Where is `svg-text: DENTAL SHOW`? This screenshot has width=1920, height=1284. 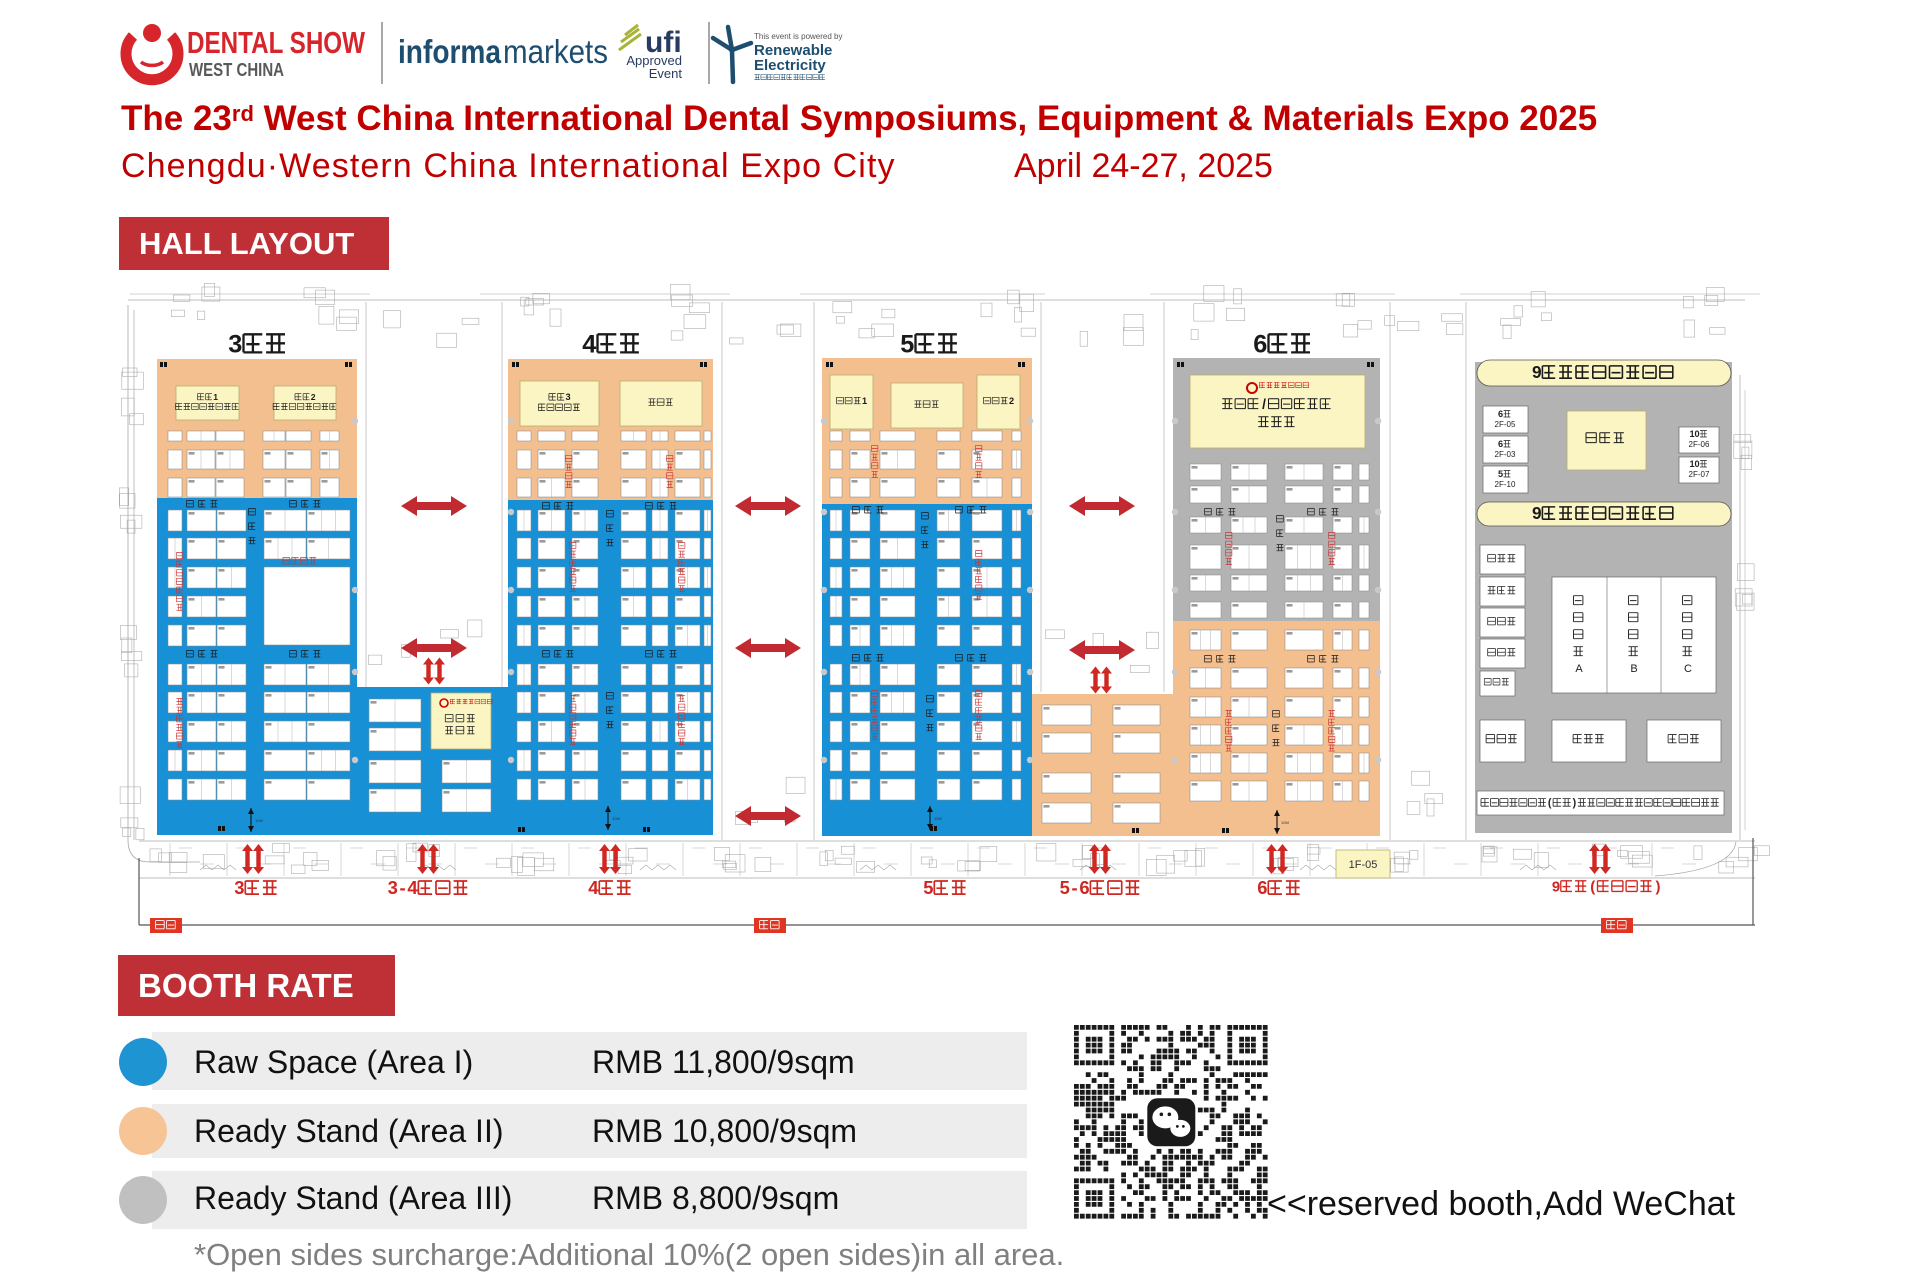
svg-text: DENTAL SHOW is located at coordinates (276, 42).